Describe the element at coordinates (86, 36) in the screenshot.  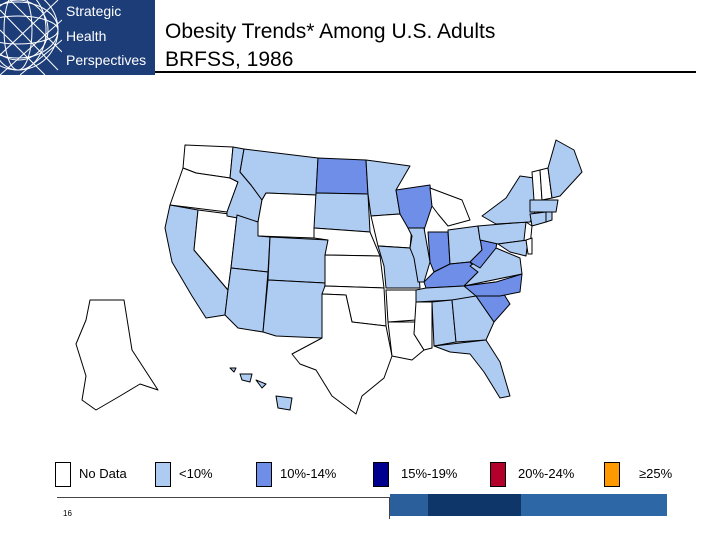
I see `logo-text-health: Health` at that location.